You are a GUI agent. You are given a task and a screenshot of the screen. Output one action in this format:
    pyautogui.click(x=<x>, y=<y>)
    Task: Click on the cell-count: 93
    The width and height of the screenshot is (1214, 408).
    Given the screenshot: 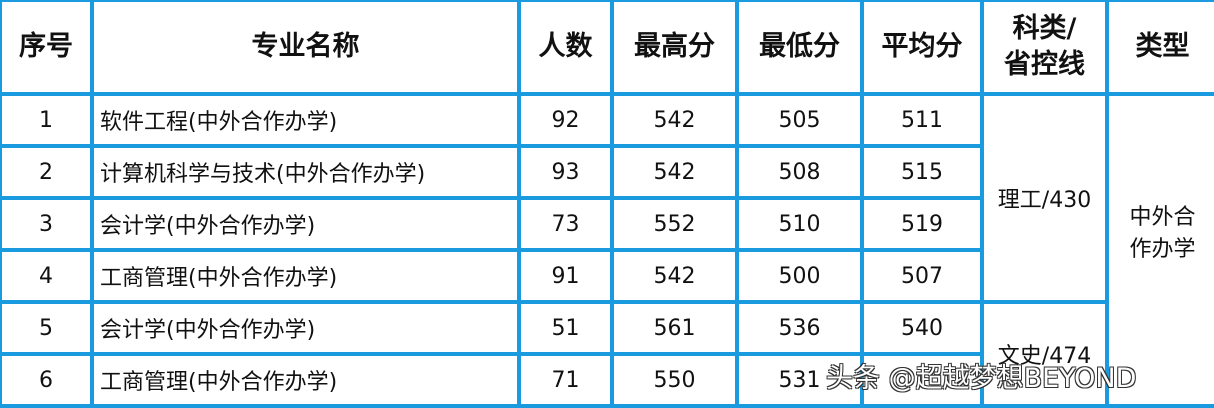 What is the action you would take?
    pyautogui.click(x=565, y=172)
    